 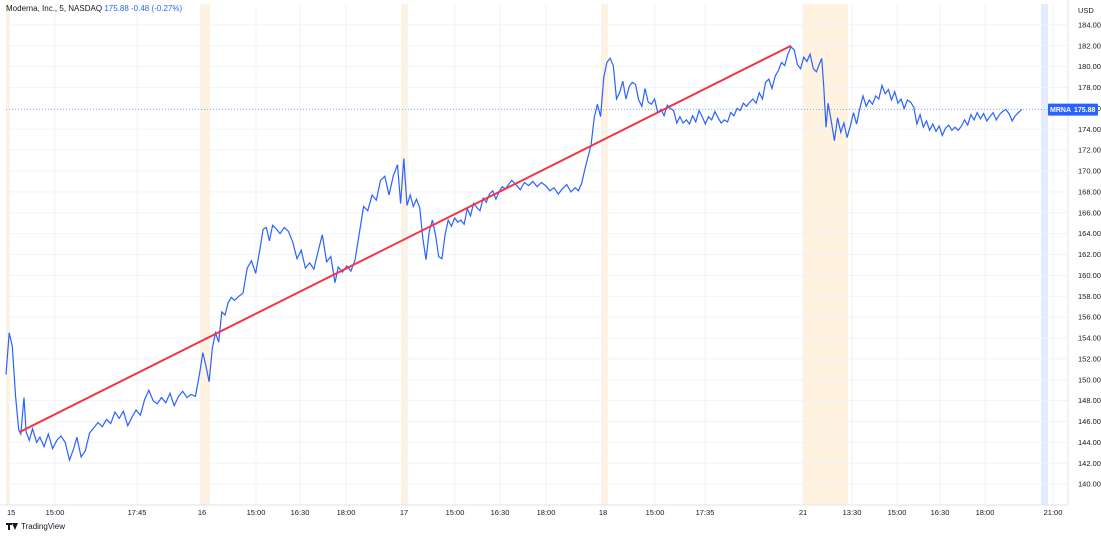 I want to click on y-tick-label: 148.00, so click(x=1089, y=400).